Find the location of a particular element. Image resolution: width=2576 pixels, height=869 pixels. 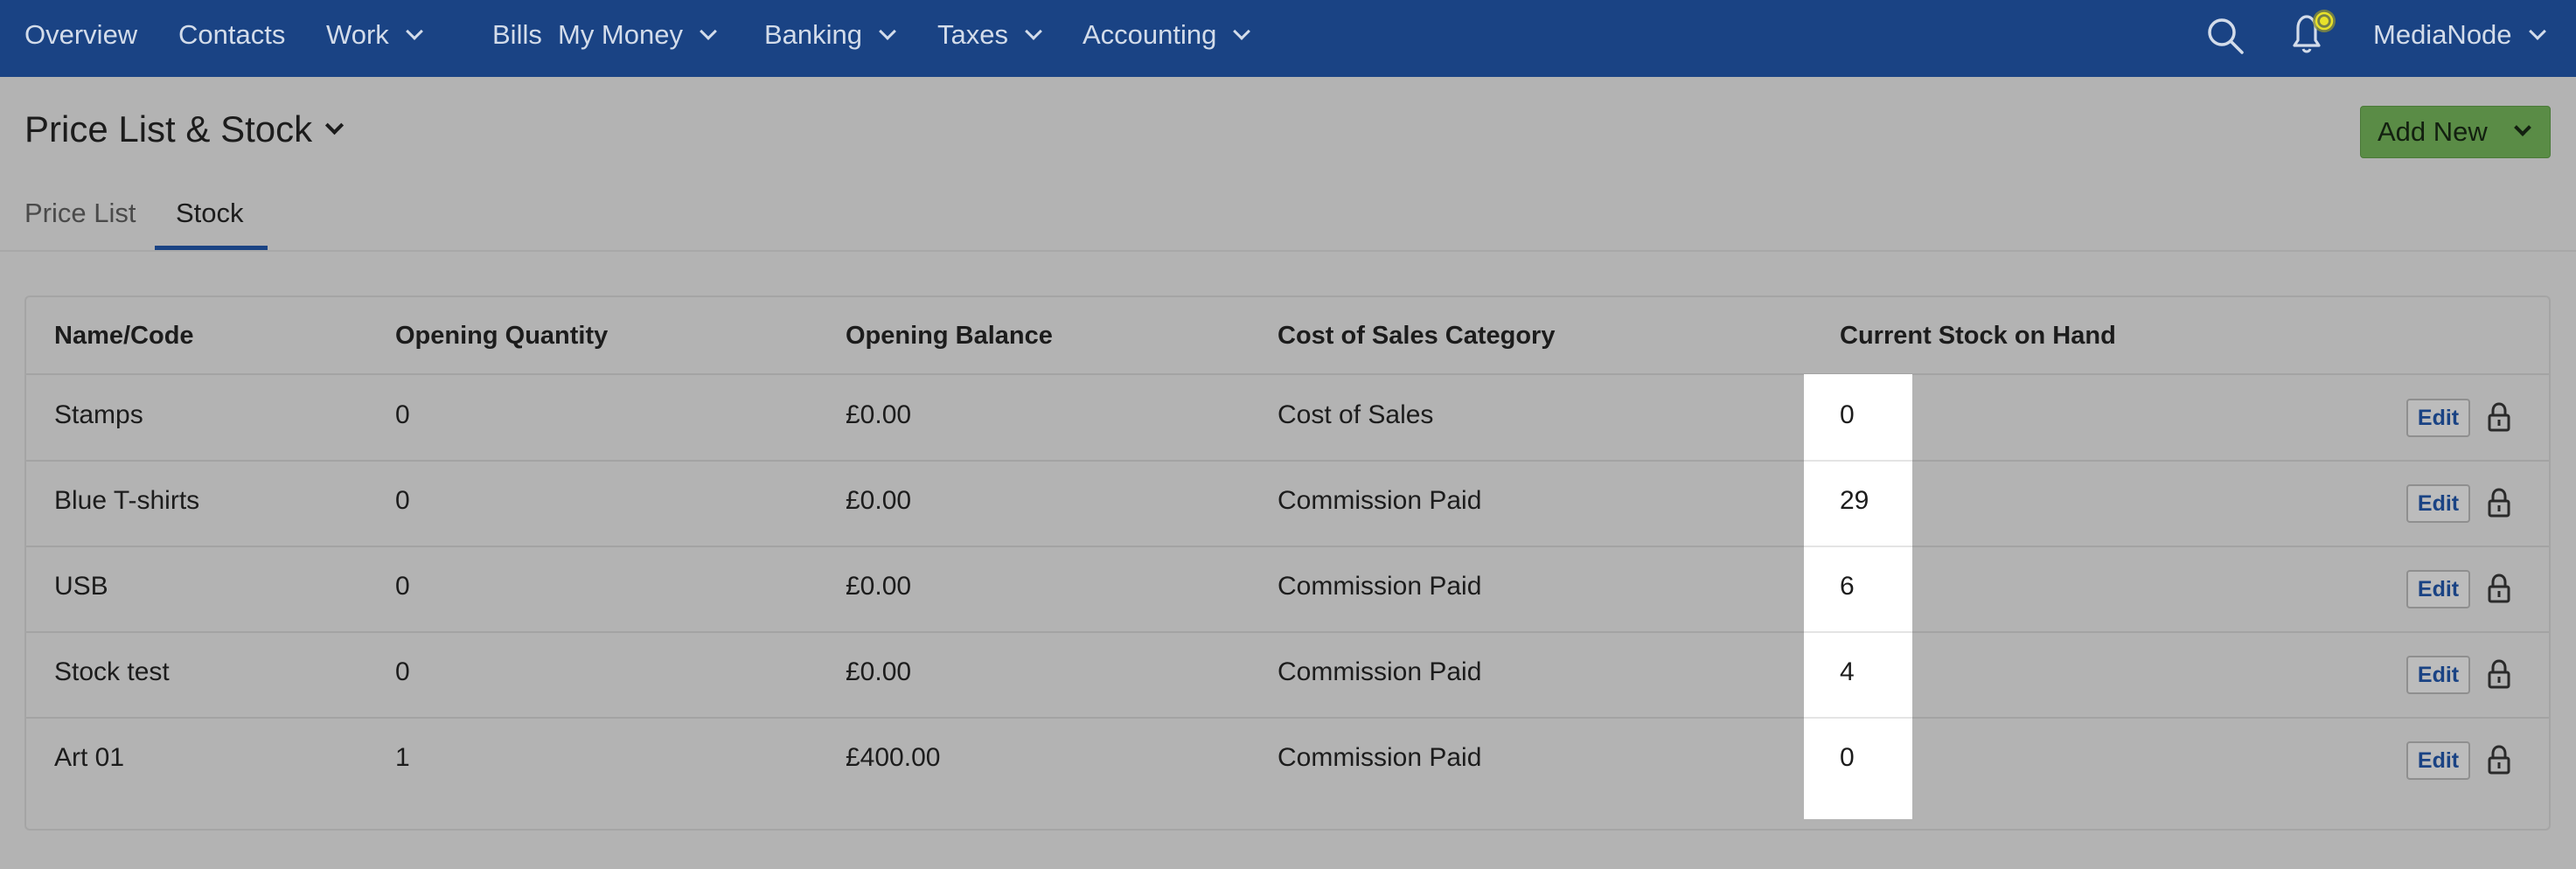

cell-name-code: USB is located at coordinates (81, 586).